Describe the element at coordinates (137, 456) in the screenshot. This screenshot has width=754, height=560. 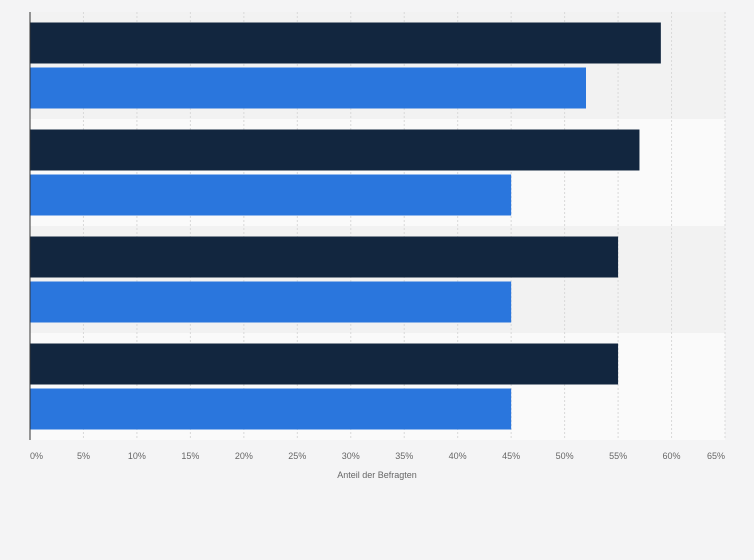
I see `x-tick-label: 10%` at that location.